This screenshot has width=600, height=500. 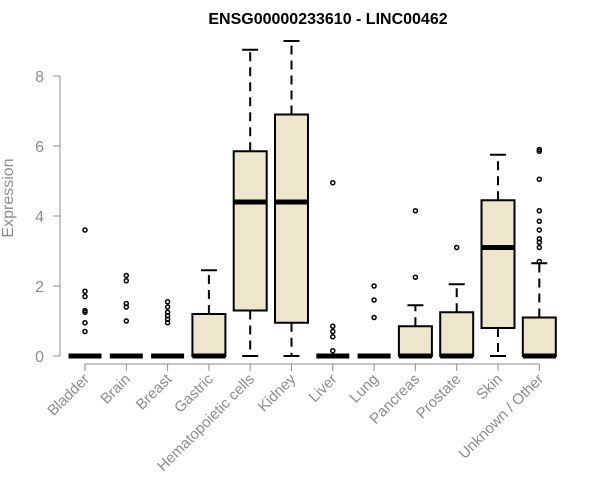 I want to click on y-axis-label: Expression, so click(x=8, y=197).